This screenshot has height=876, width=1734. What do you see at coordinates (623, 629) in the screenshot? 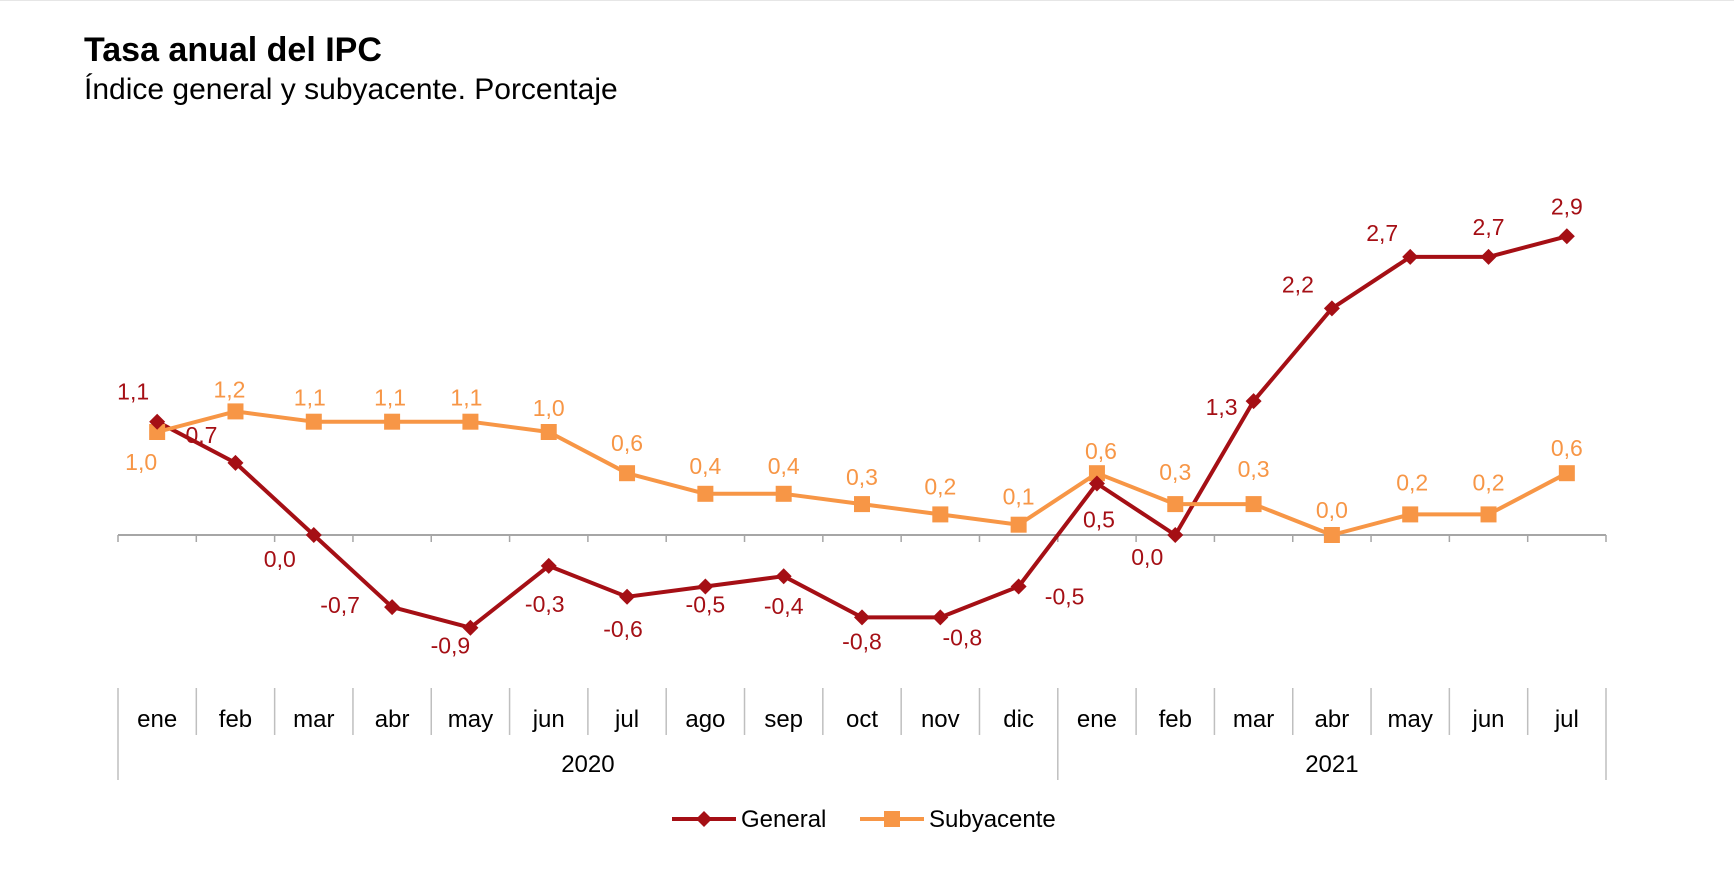
I see `general-data-label: -0,6` at bounding box center [623, 629].